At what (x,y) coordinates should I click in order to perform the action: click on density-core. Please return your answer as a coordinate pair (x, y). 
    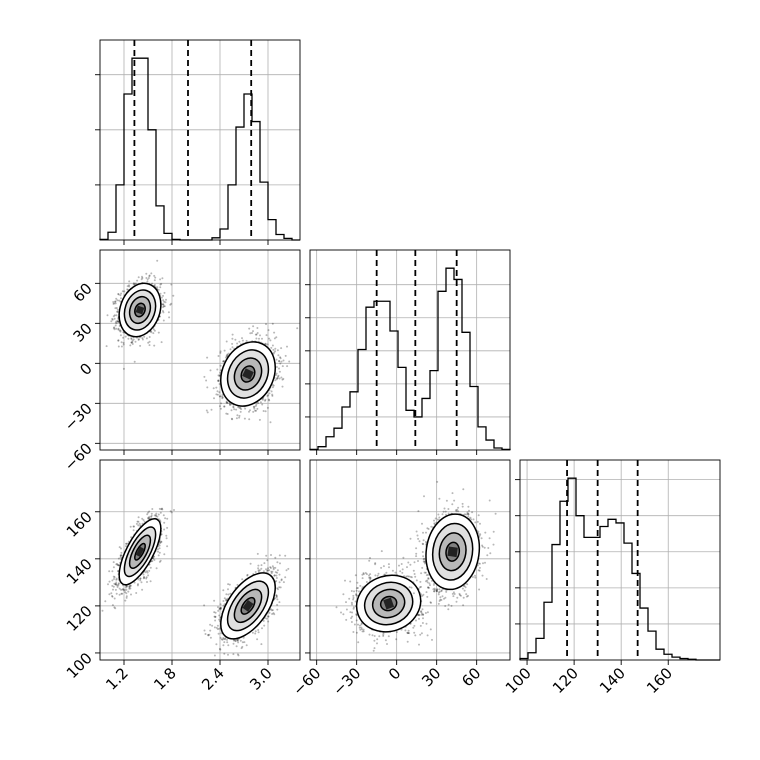
    Looking at the image, I should click on (140, 310).